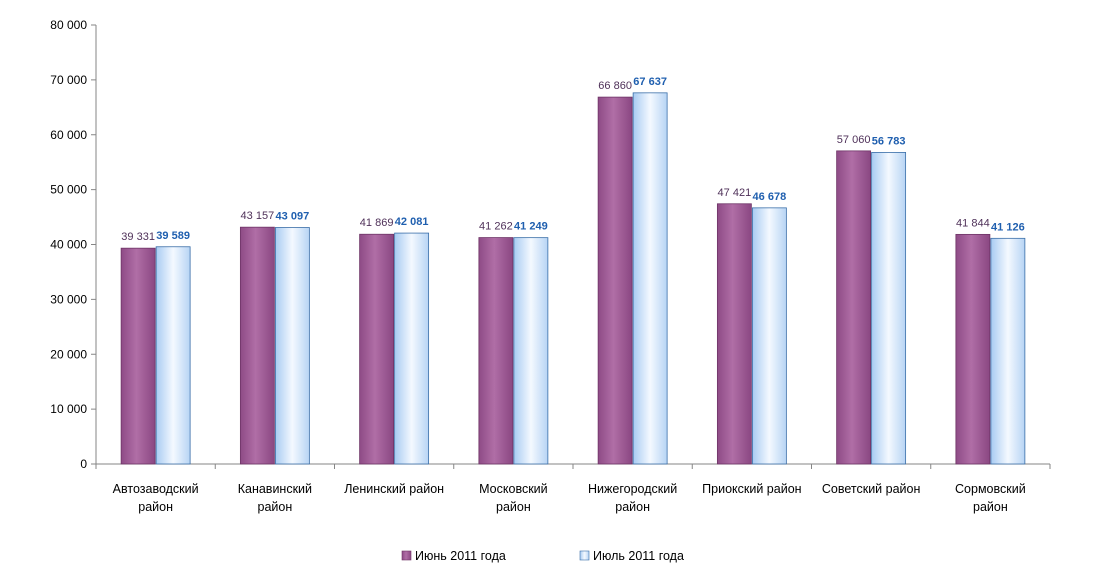 The height and width of the screenshot is (582, 1115). Describe the element at coordinates (889, 141) in the screenshot. I see `data-label-july: 56 783` at that location.